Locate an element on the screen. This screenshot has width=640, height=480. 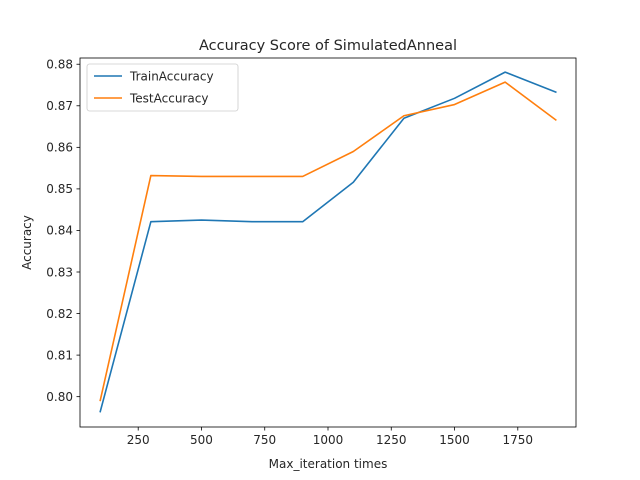
x-tick-label: 500 is located at coordinates (201, 440).